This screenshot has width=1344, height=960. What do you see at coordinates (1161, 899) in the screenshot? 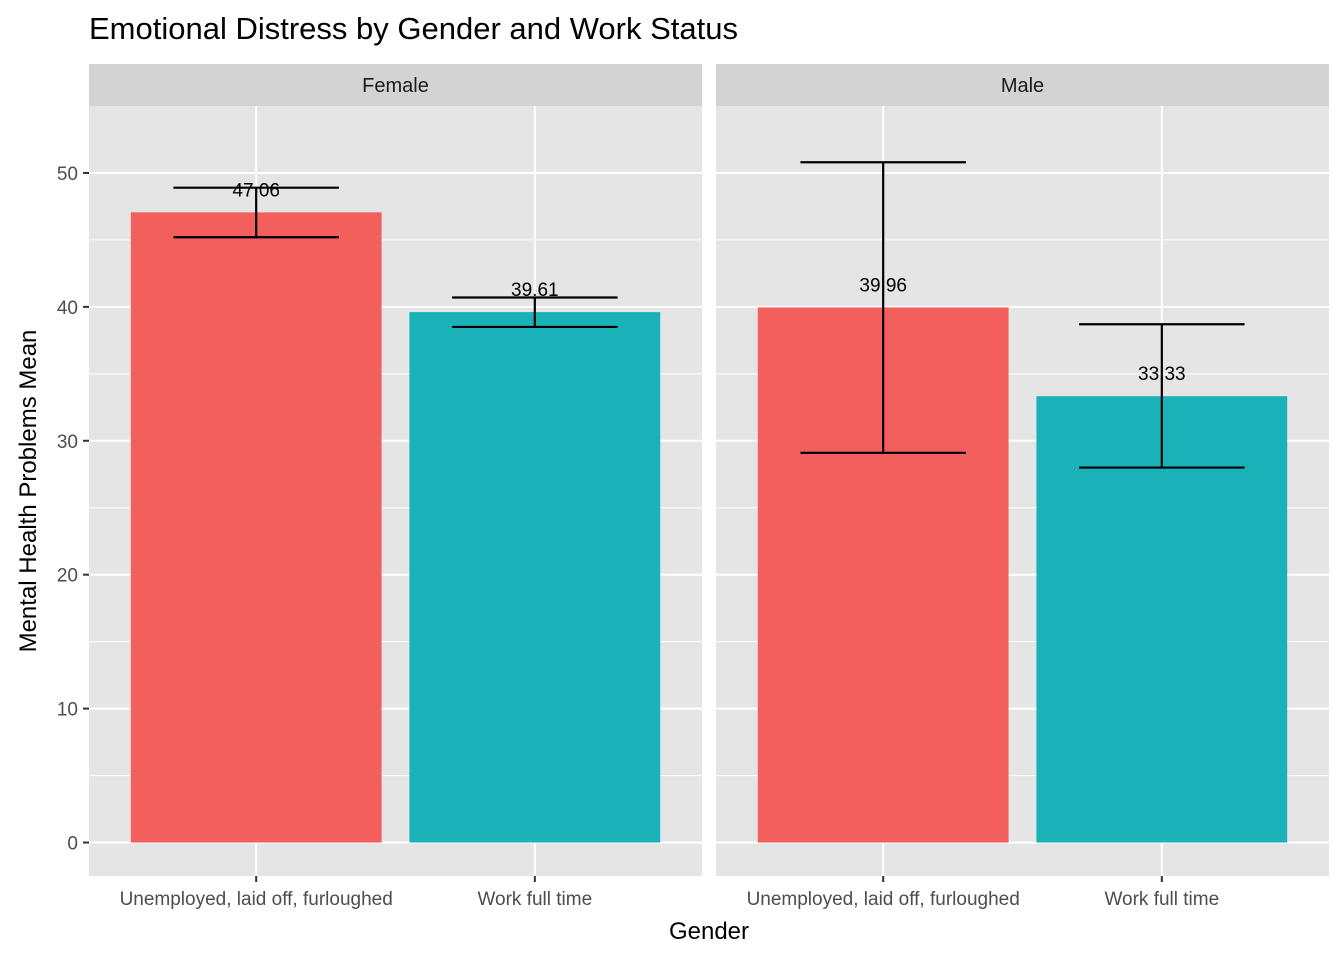
I see `x-tick-label-male-work-full-time: Work full time` at bounding box center [1161, 899].